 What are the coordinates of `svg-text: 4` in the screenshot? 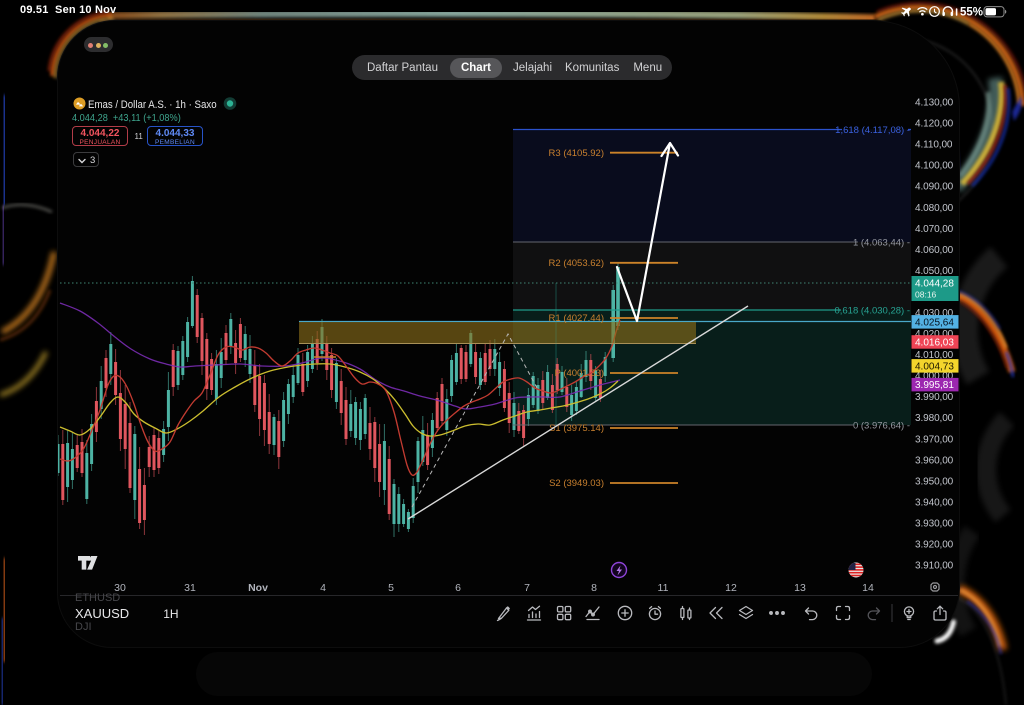 It's located at (323, 588).